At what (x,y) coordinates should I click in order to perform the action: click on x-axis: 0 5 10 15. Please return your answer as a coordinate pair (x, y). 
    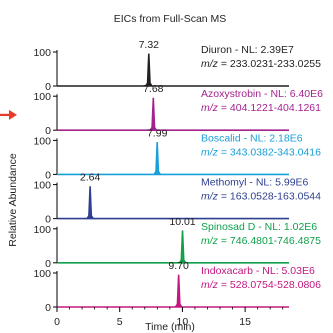
    Looking at the image, I should click on (169, 317).